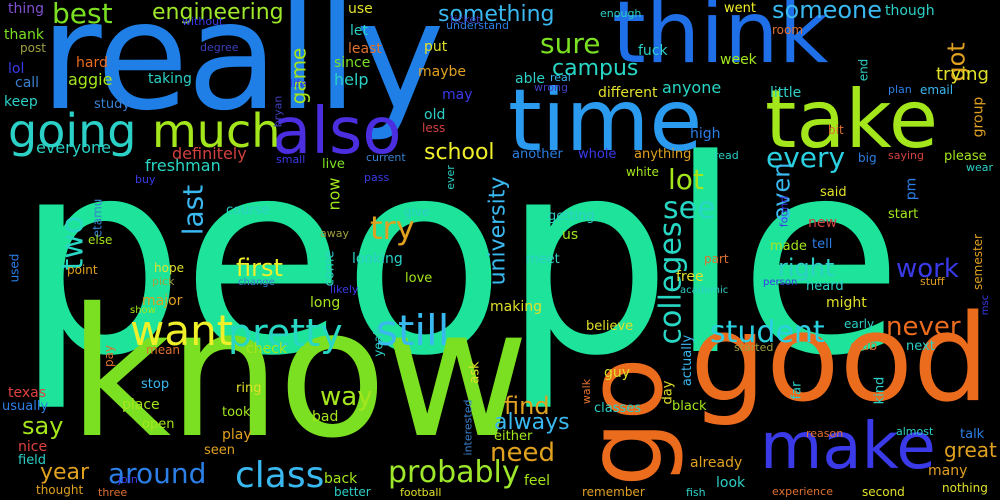  Describe the element at coordinates (97, 218) in the screenshot. I see `word-etamu: etamu` at that location.